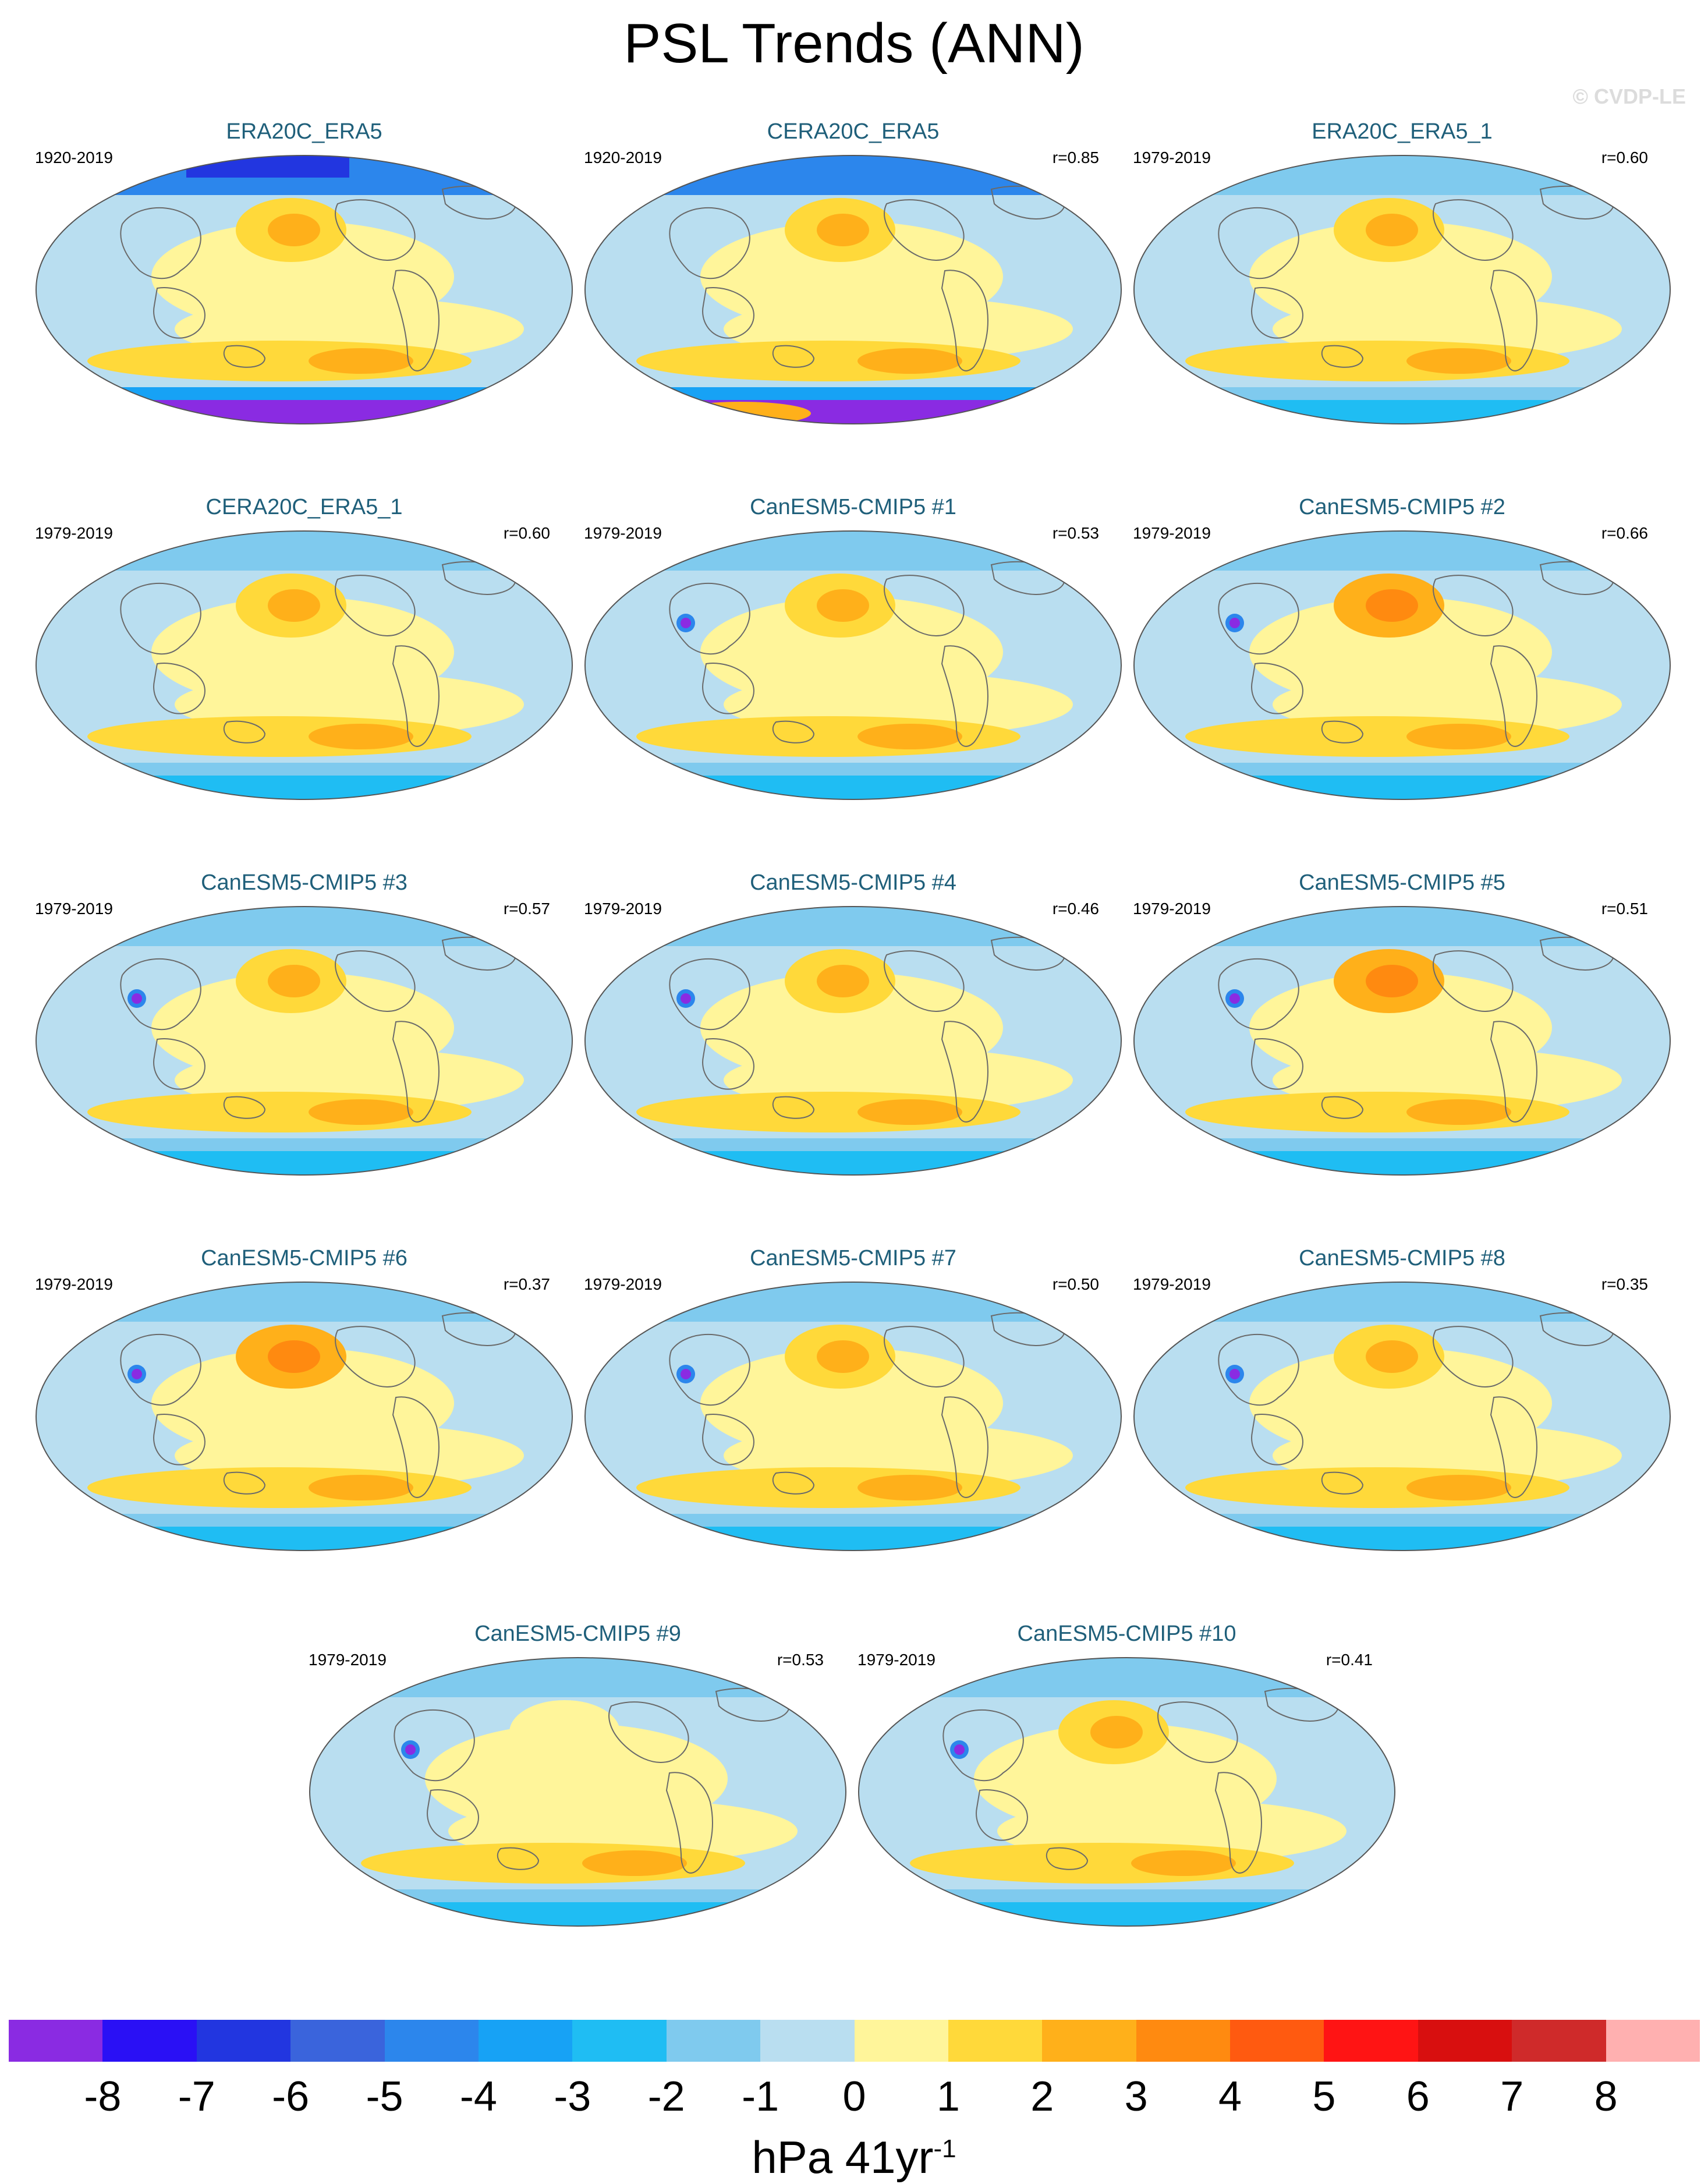 The height and width of the screenshot is (2184, 1708). Describe the element at coordinates (853, 1258) in the screenshot. I see `panel-title: CanESM5-CMIP5 #7` at that location.